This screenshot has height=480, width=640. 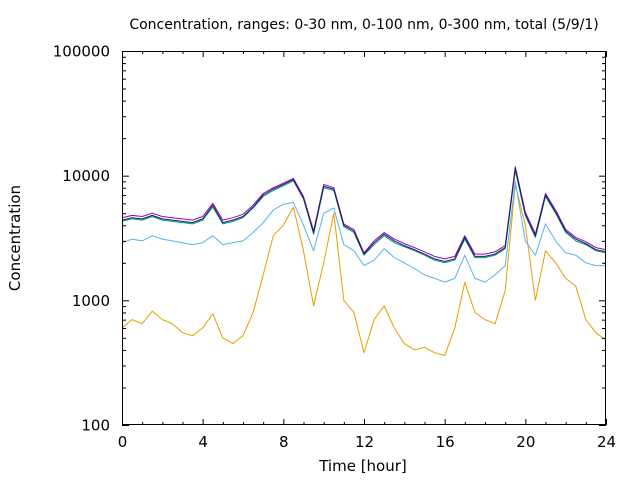 What do you see at coordinates (364, 442) in the screenshot?
I see `x-tick-label: 12` at bounding box center [364, 442].